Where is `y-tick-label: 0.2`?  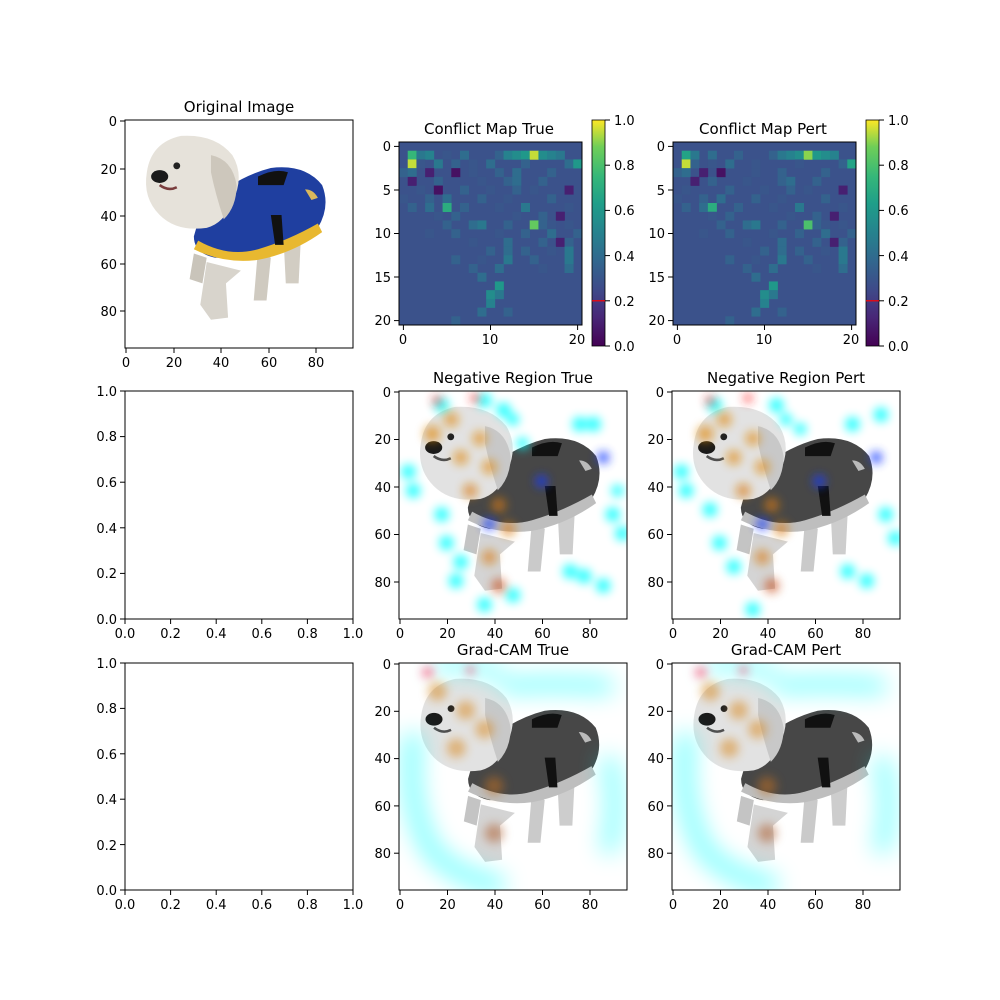 y-tick-label: 0.2 is located at coordinates (106, 574).